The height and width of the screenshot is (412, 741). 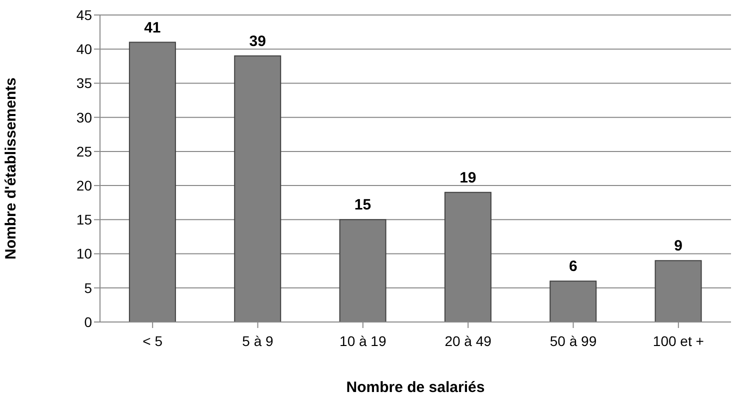 What do you see at coordinates (257, 41) in the screenshot?
I see `data-label: 39` at bounding box center [257, 41].